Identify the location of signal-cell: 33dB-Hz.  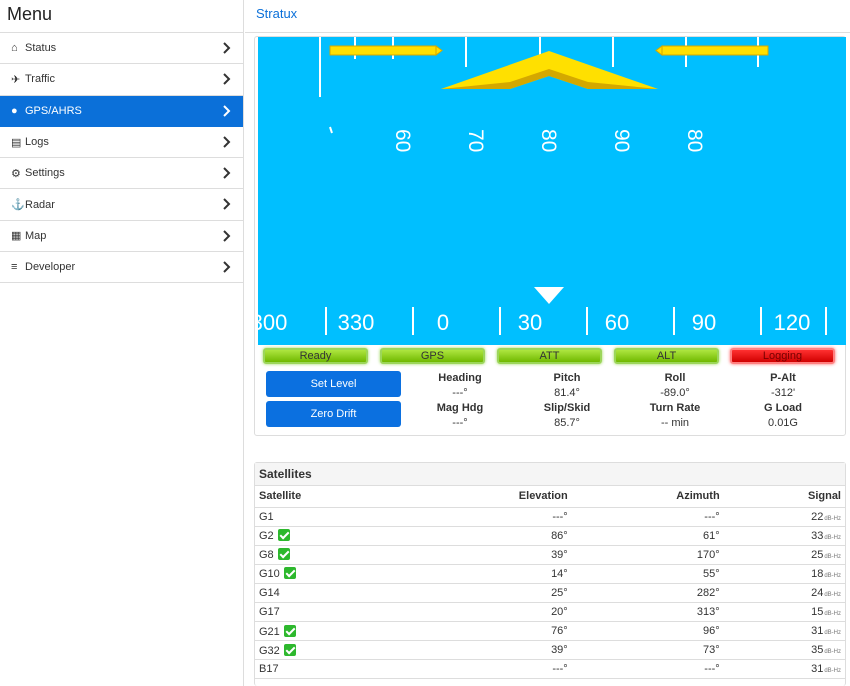
(784, 536).